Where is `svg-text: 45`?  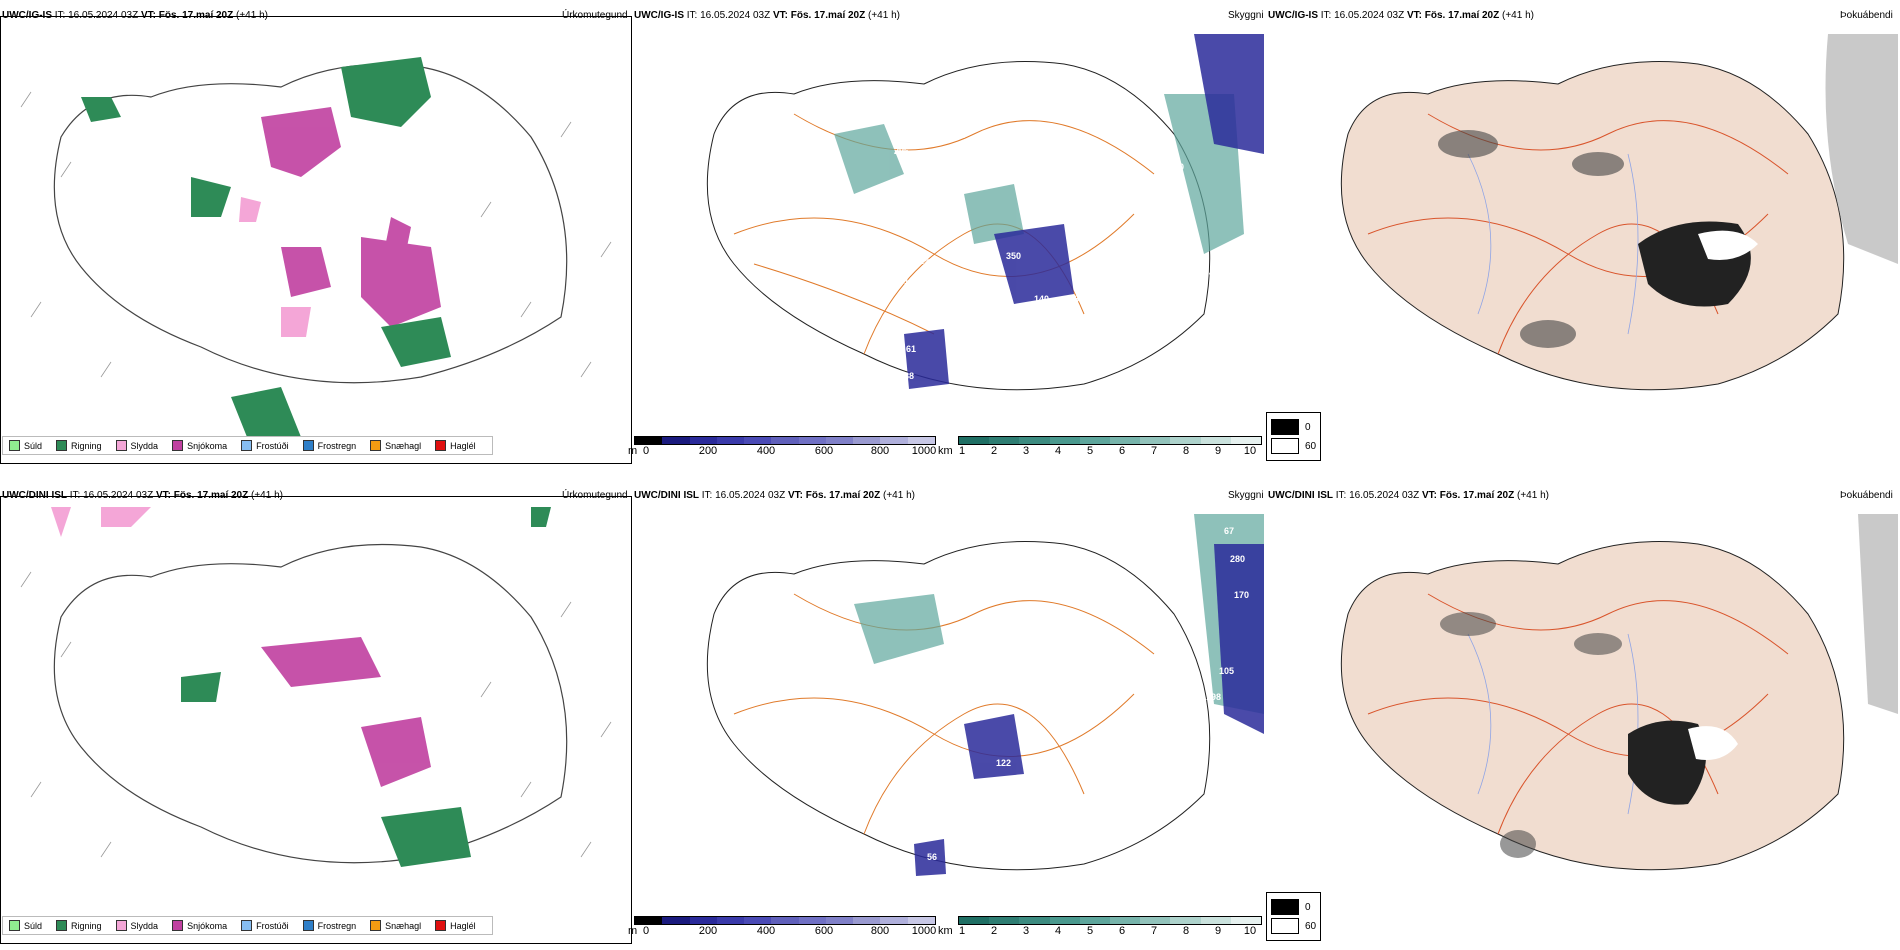 svg-text: 45 is located at coordinates (1019, 321).